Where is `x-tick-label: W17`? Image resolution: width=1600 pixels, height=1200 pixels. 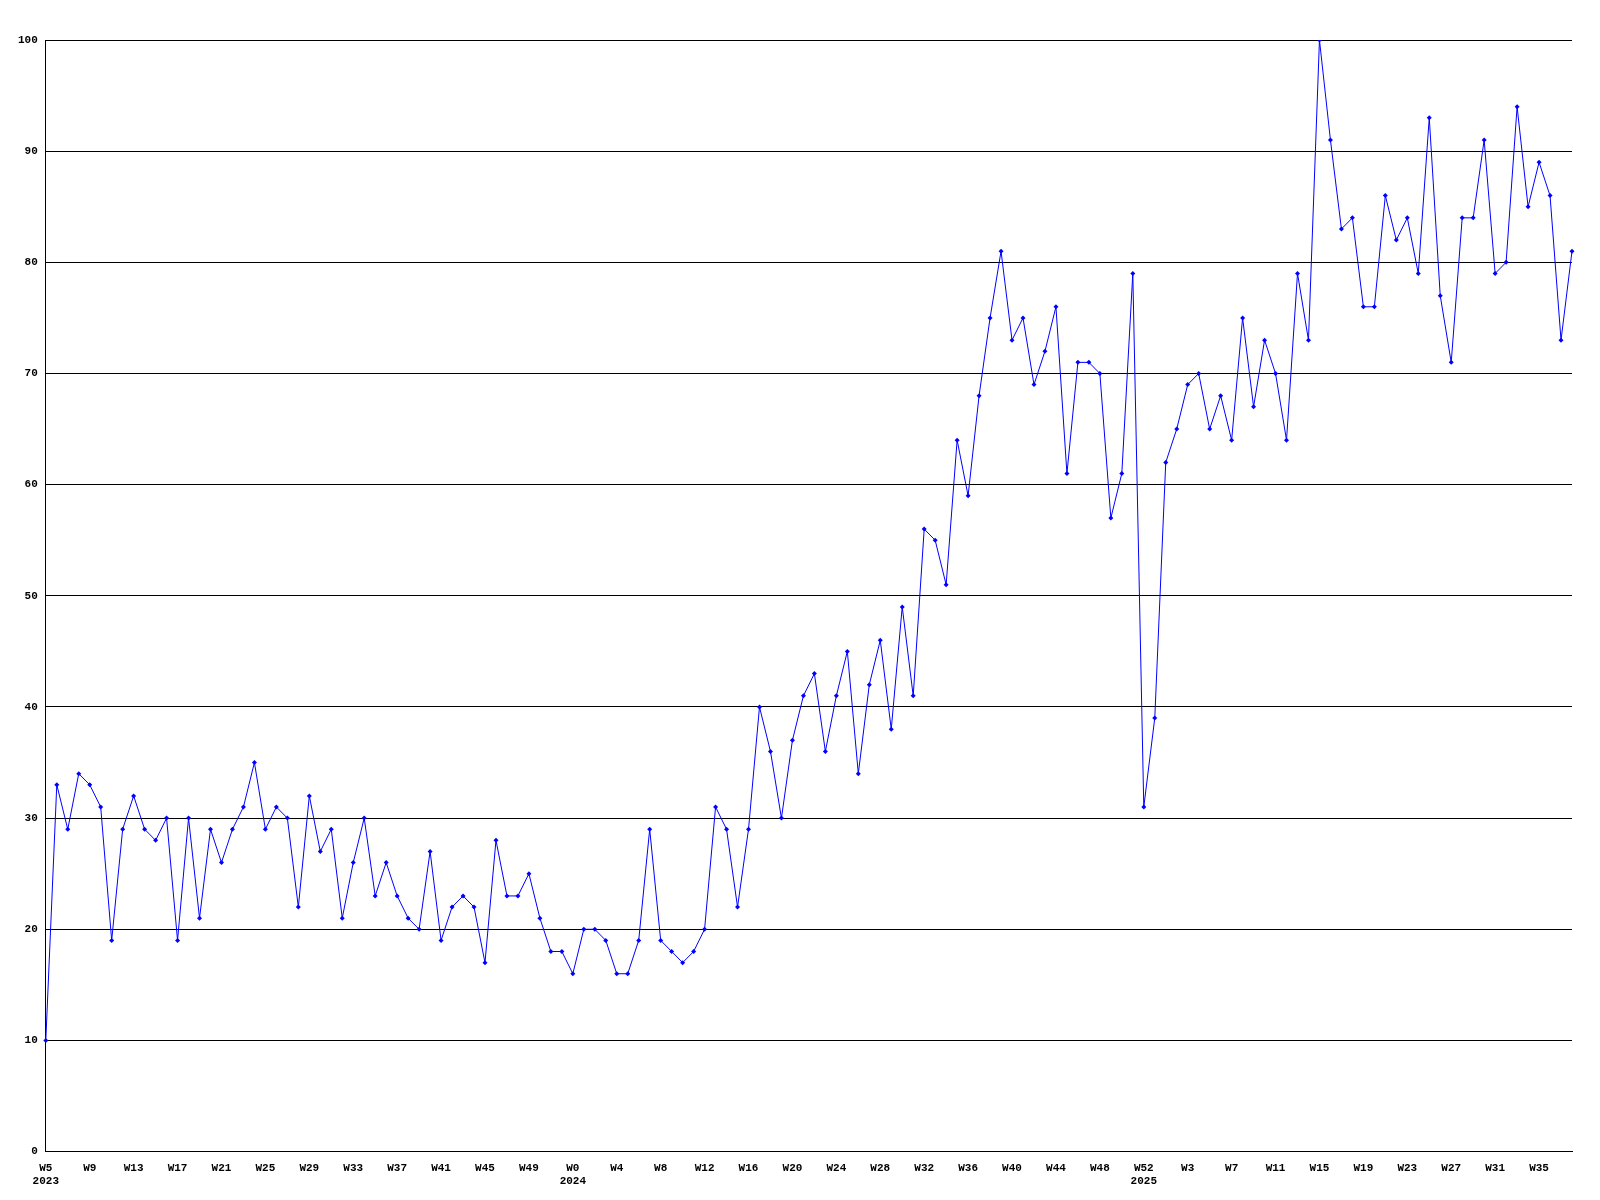 x-tick-label: W17 is located at coordinates (177, 1167).